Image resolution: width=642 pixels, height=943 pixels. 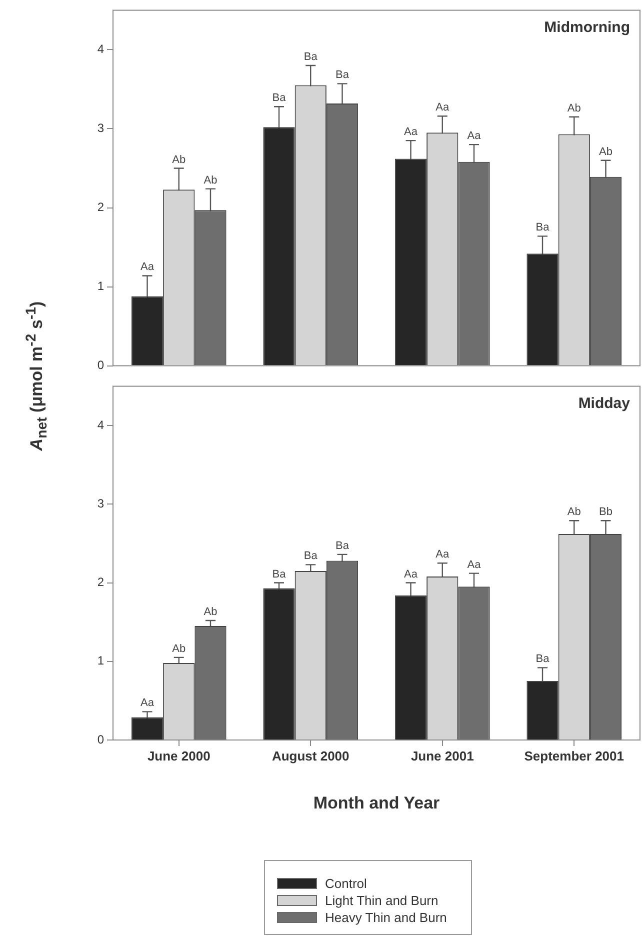 What do you see at coordinates (311, 756) in the screenshot?
I see `x-tick-label: August 2000` at bounding box center [311, 756].